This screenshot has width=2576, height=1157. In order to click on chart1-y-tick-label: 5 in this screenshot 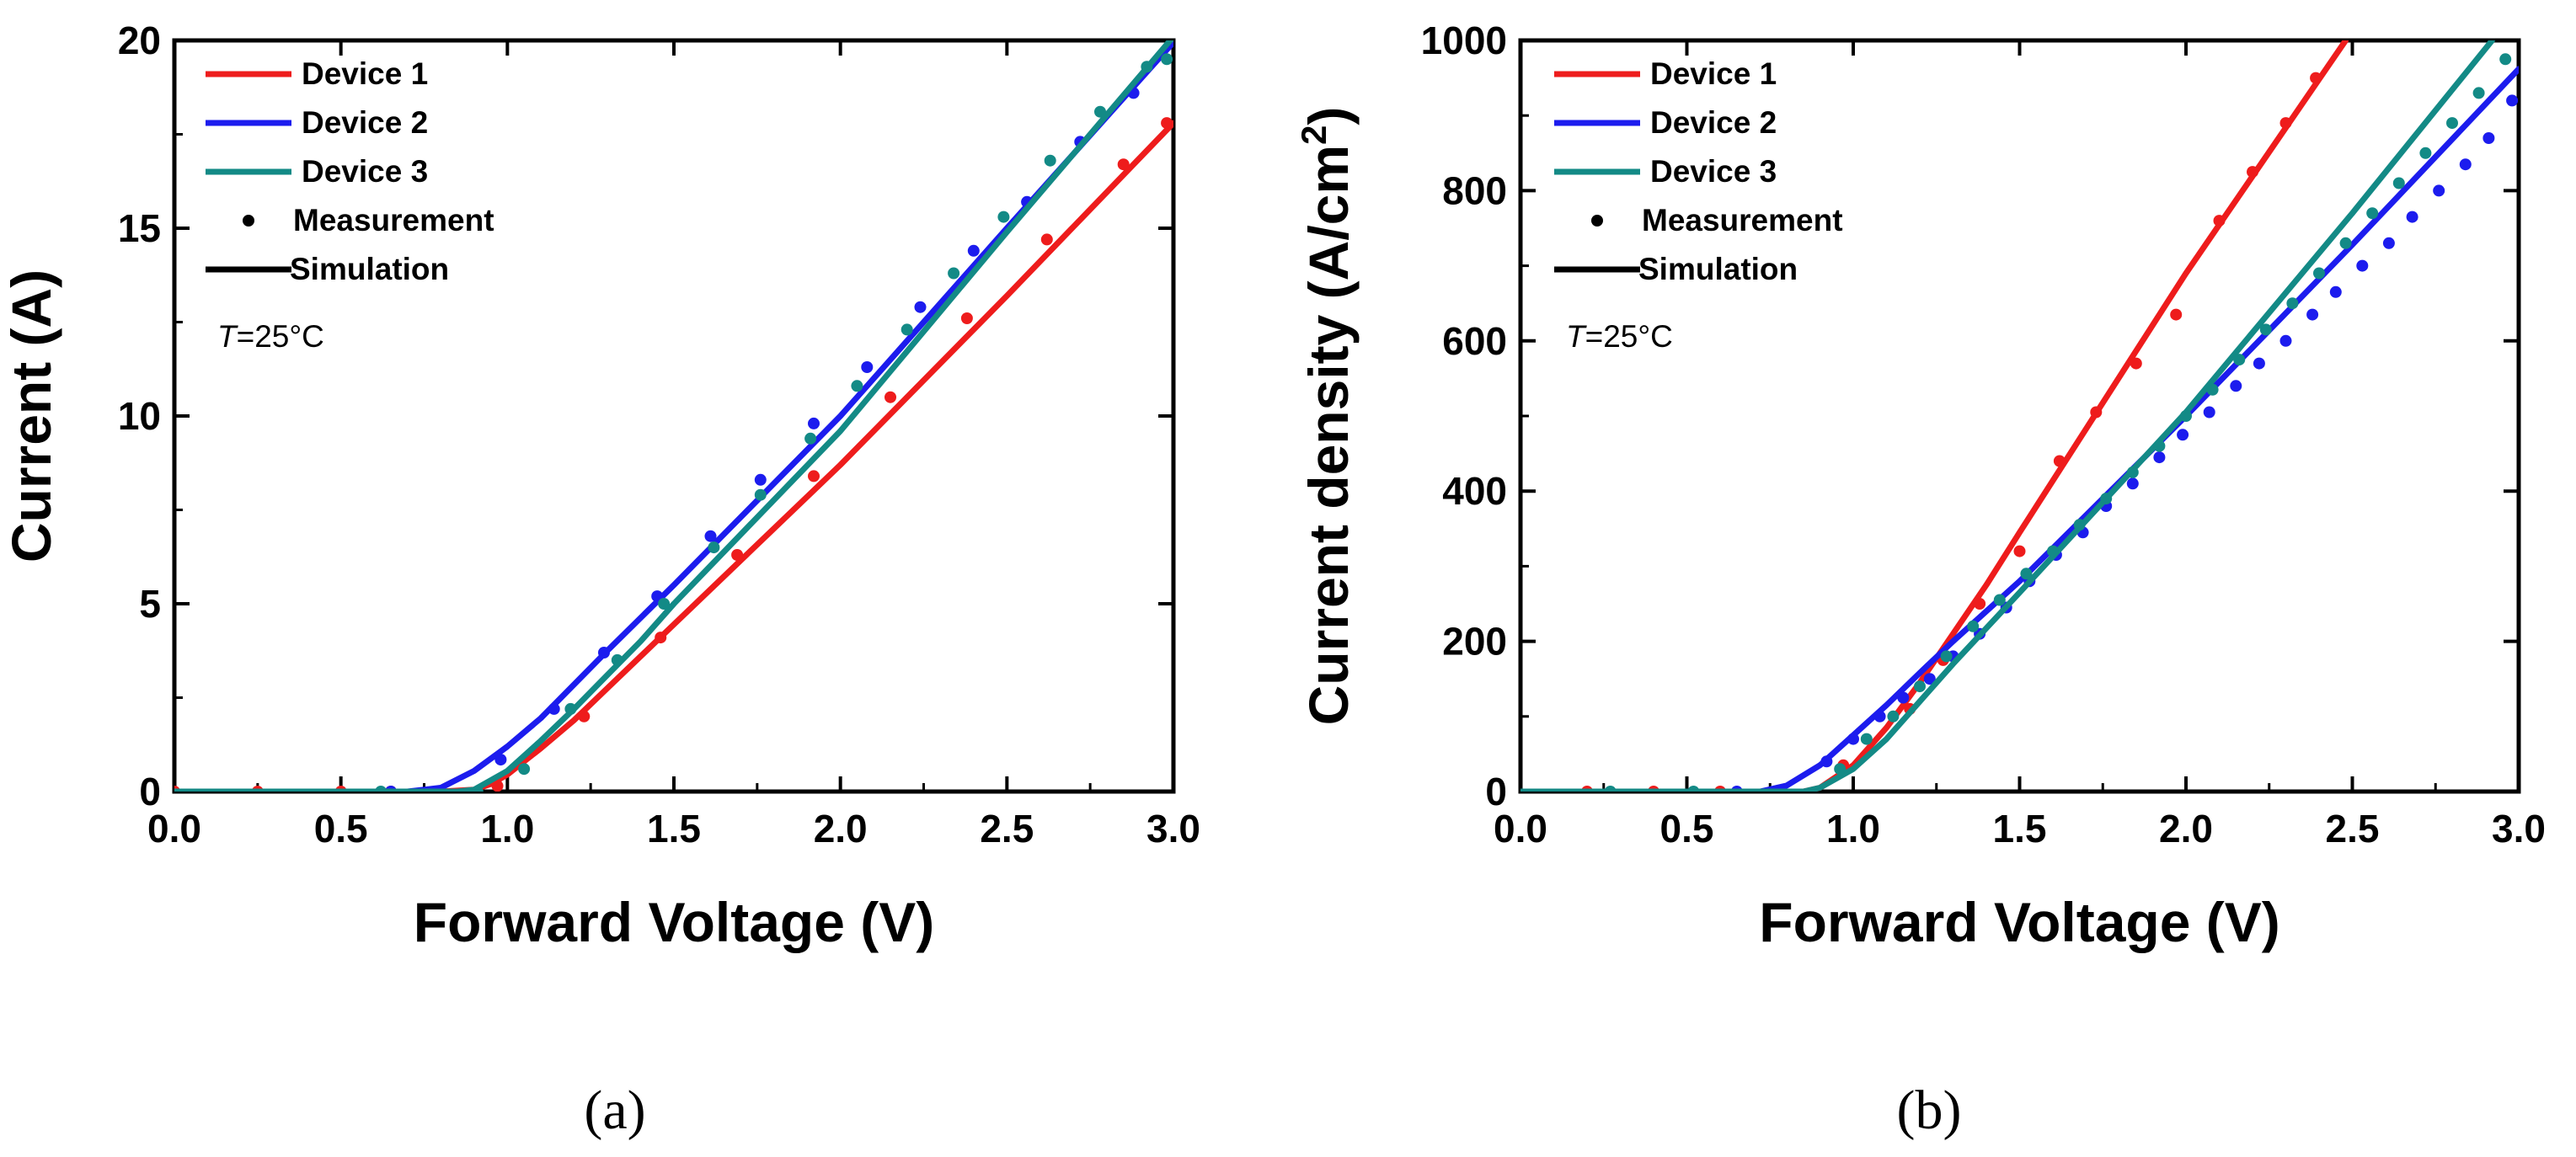, I will do `click(150, 604)`.